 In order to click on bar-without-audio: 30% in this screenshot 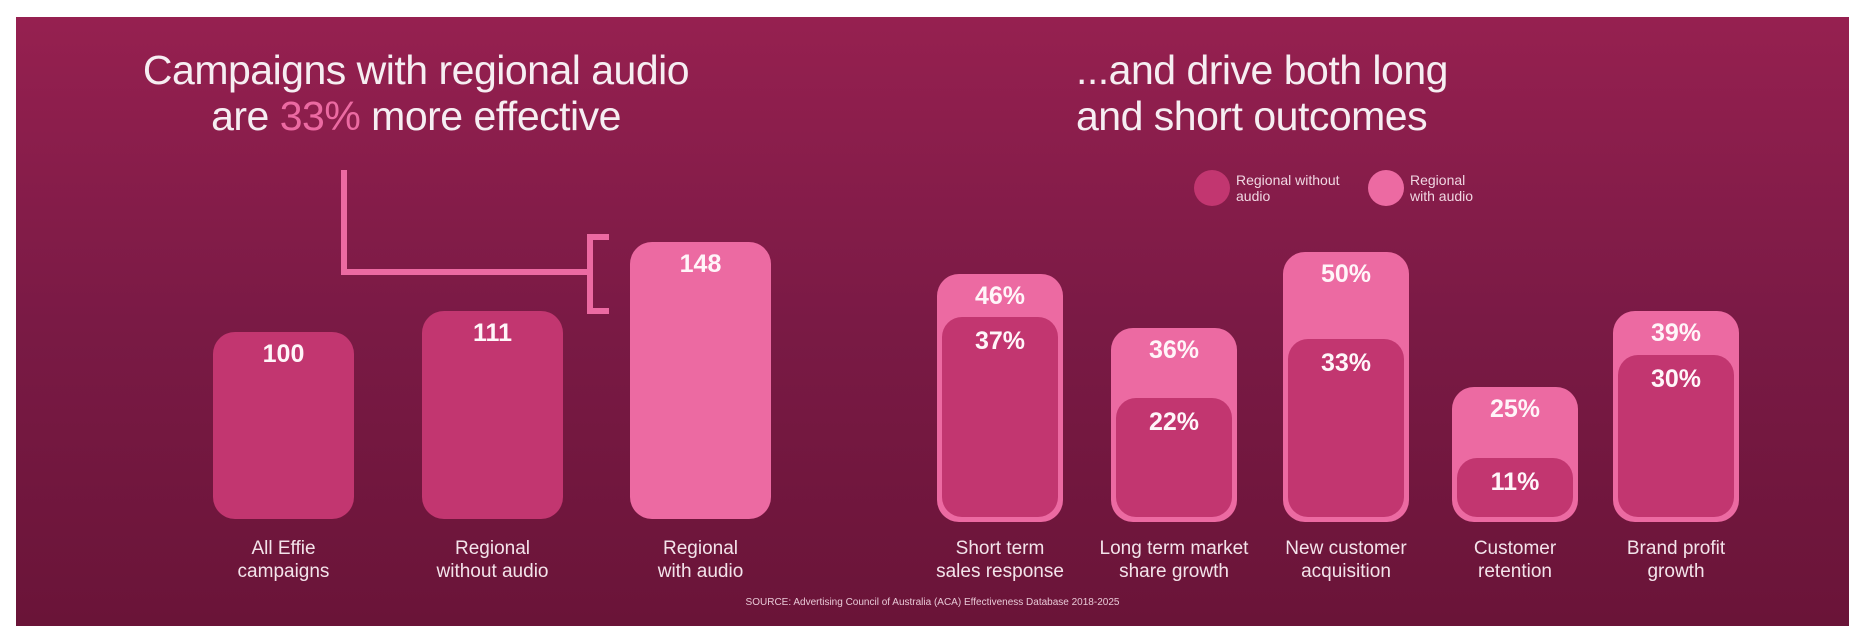, I will do `click(1676, 435)`.